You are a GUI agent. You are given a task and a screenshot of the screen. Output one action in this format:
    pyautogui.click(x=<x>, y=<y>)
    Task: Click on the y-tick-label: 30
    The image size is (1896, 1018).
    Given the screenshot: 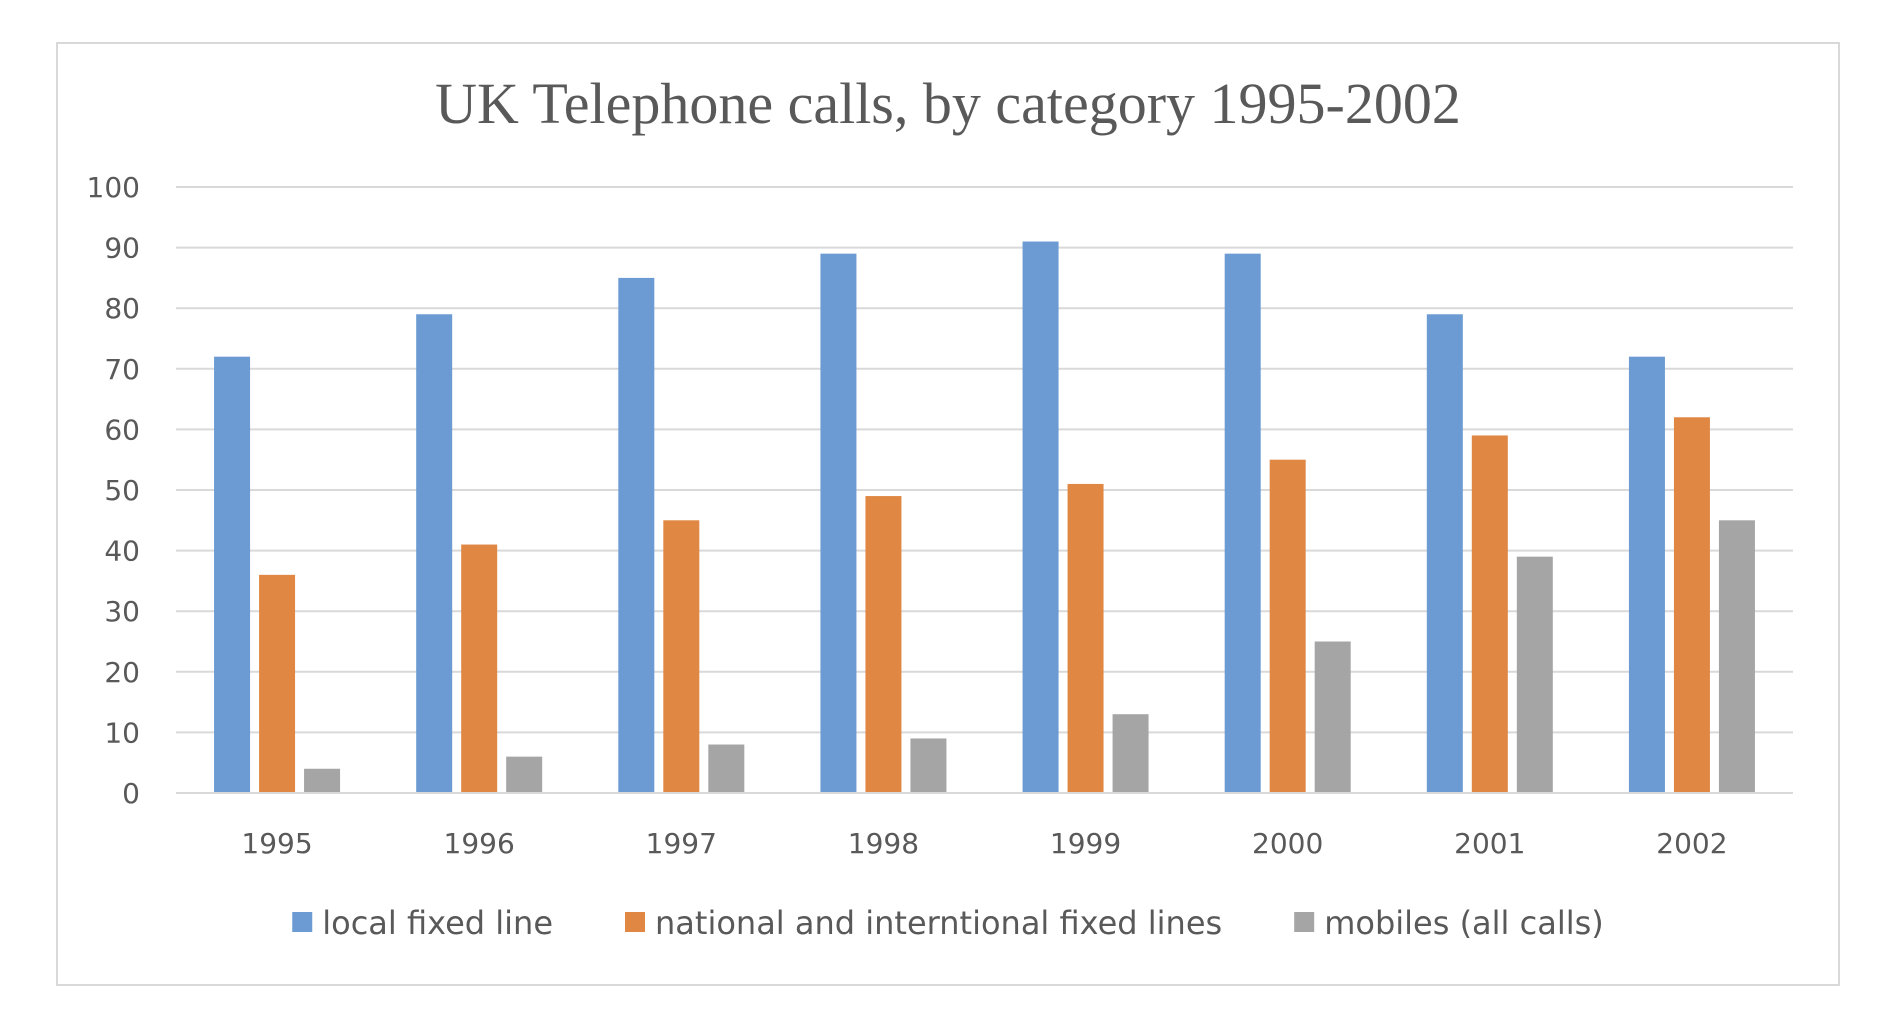 What is the action you would take?
    pyautogui.click(x=122, y=611)
    